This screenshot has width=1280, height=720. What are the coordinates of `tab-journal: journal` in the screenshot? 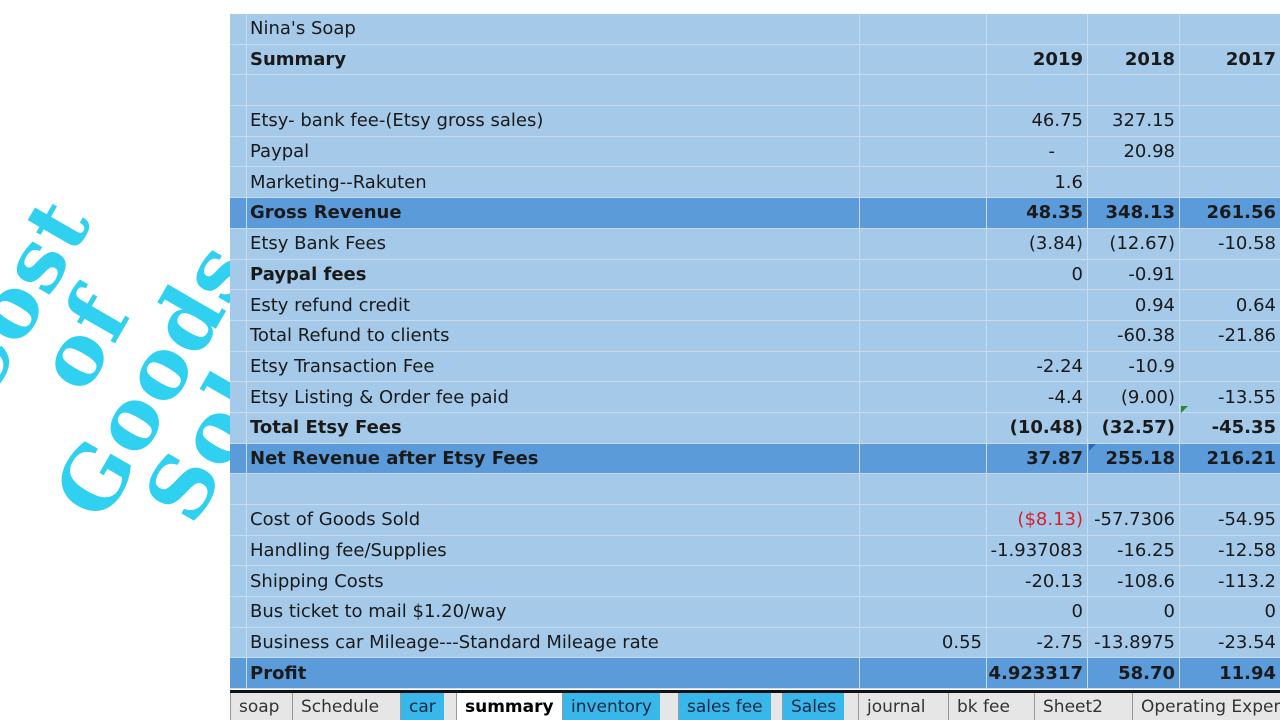 It's located at (896, 706).